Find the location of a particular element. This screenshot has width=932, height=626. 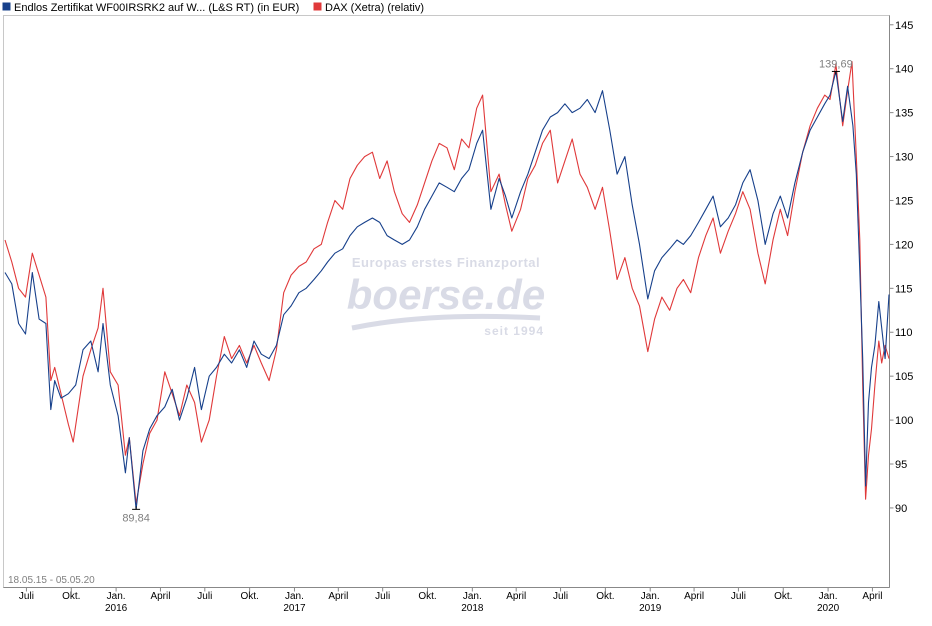

watermark-logo: boerse.de is located at coordinates (446, 294).